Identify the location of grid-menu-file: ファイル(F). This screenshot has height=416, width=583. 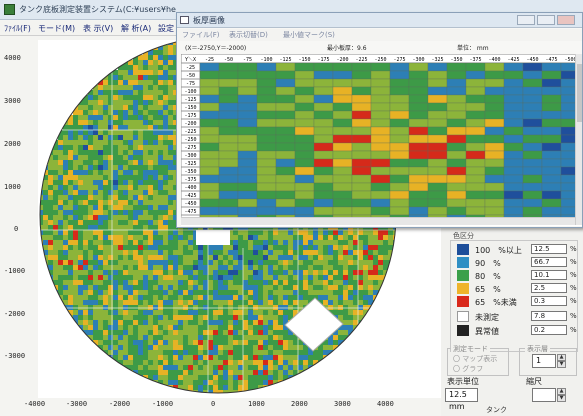
(201, 35).